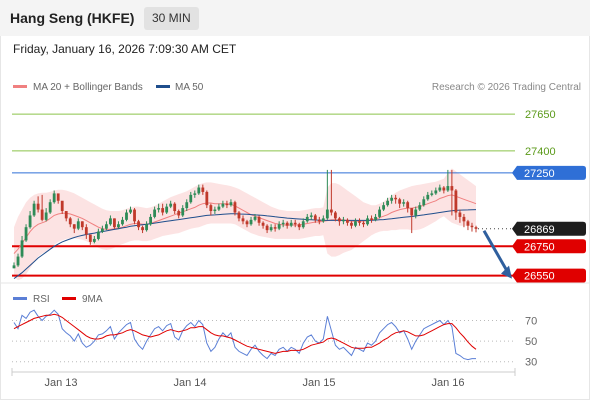 Image resolution: width=590 pixels, height=400 pixels. Describe the element at coordinates (447, 383) in the screenshot. I see `x-tick-label: Jan 16` at that location.